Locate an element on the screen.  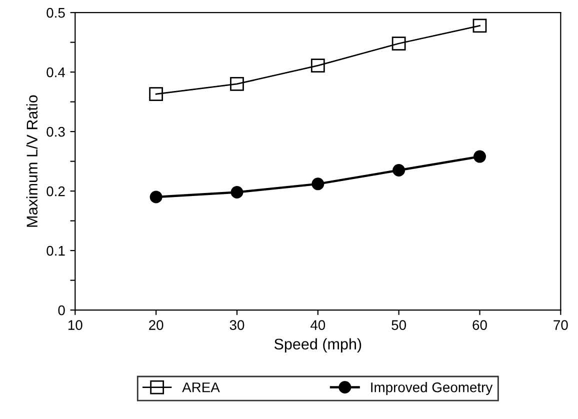
y-tick-label: 0.2 is located at coordinates (55, 191).